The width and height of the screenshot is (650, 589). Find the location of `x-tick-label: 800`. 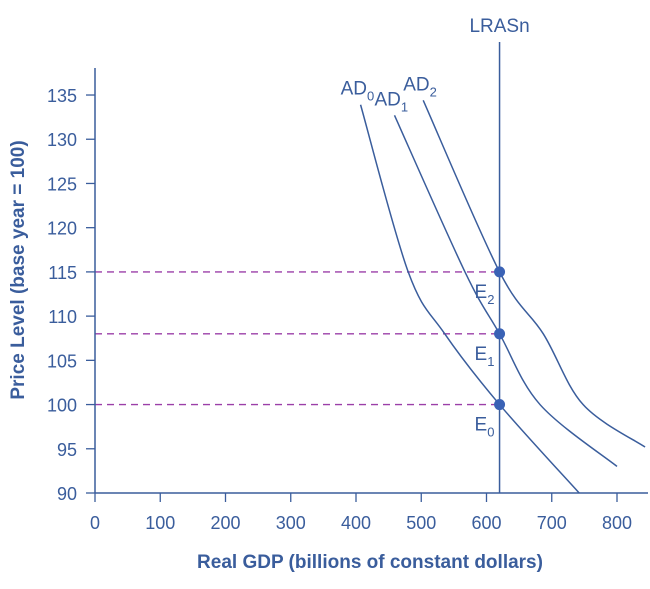

x-tick-label: 800 is located at coordinates (617, 523).